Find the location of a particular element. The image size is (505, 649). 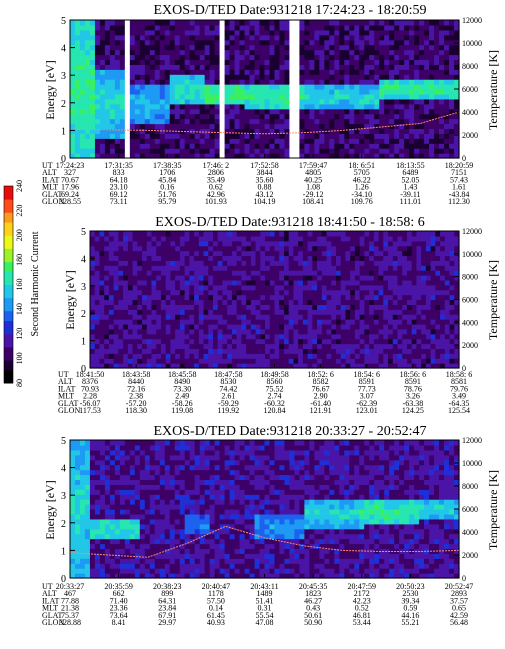

ephemeris-row-label: GLON is located at coordinates (53, 201).